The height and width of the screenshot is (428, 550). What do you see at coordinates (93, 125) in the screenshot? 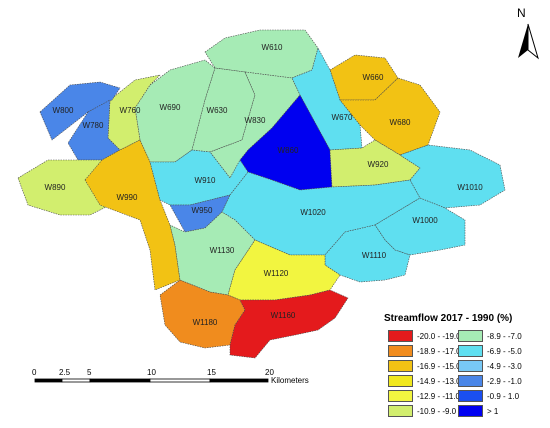
I see `watershed-label: W780` at bounding box center [93, 125].